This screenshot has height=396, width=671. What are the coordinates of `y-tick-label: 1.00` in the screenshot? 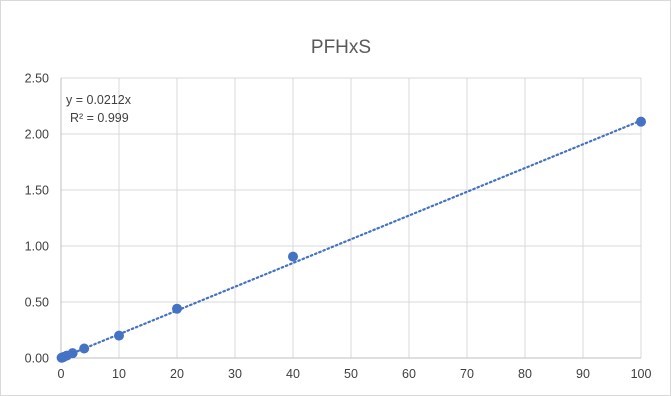 It's located at (37, 247).